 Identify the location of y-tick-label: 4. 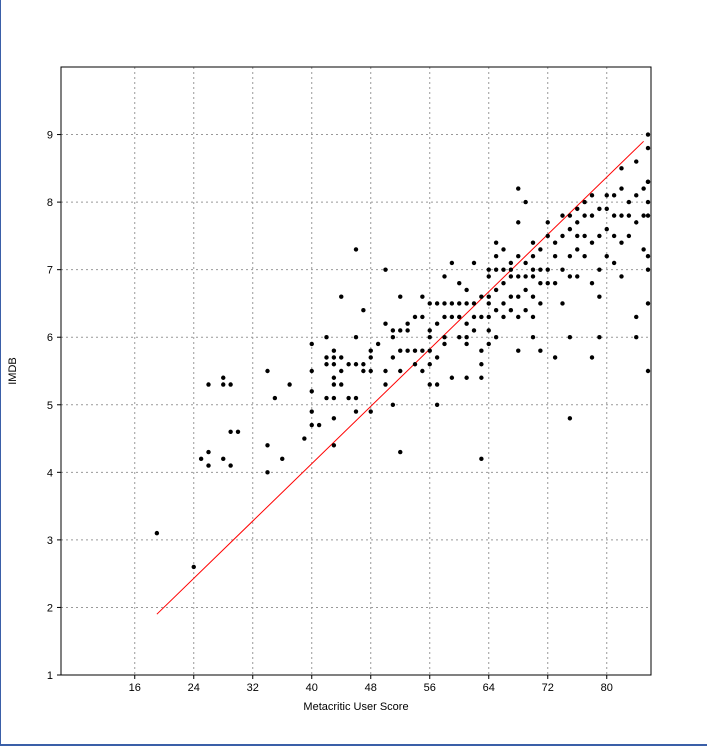
(50, 473).